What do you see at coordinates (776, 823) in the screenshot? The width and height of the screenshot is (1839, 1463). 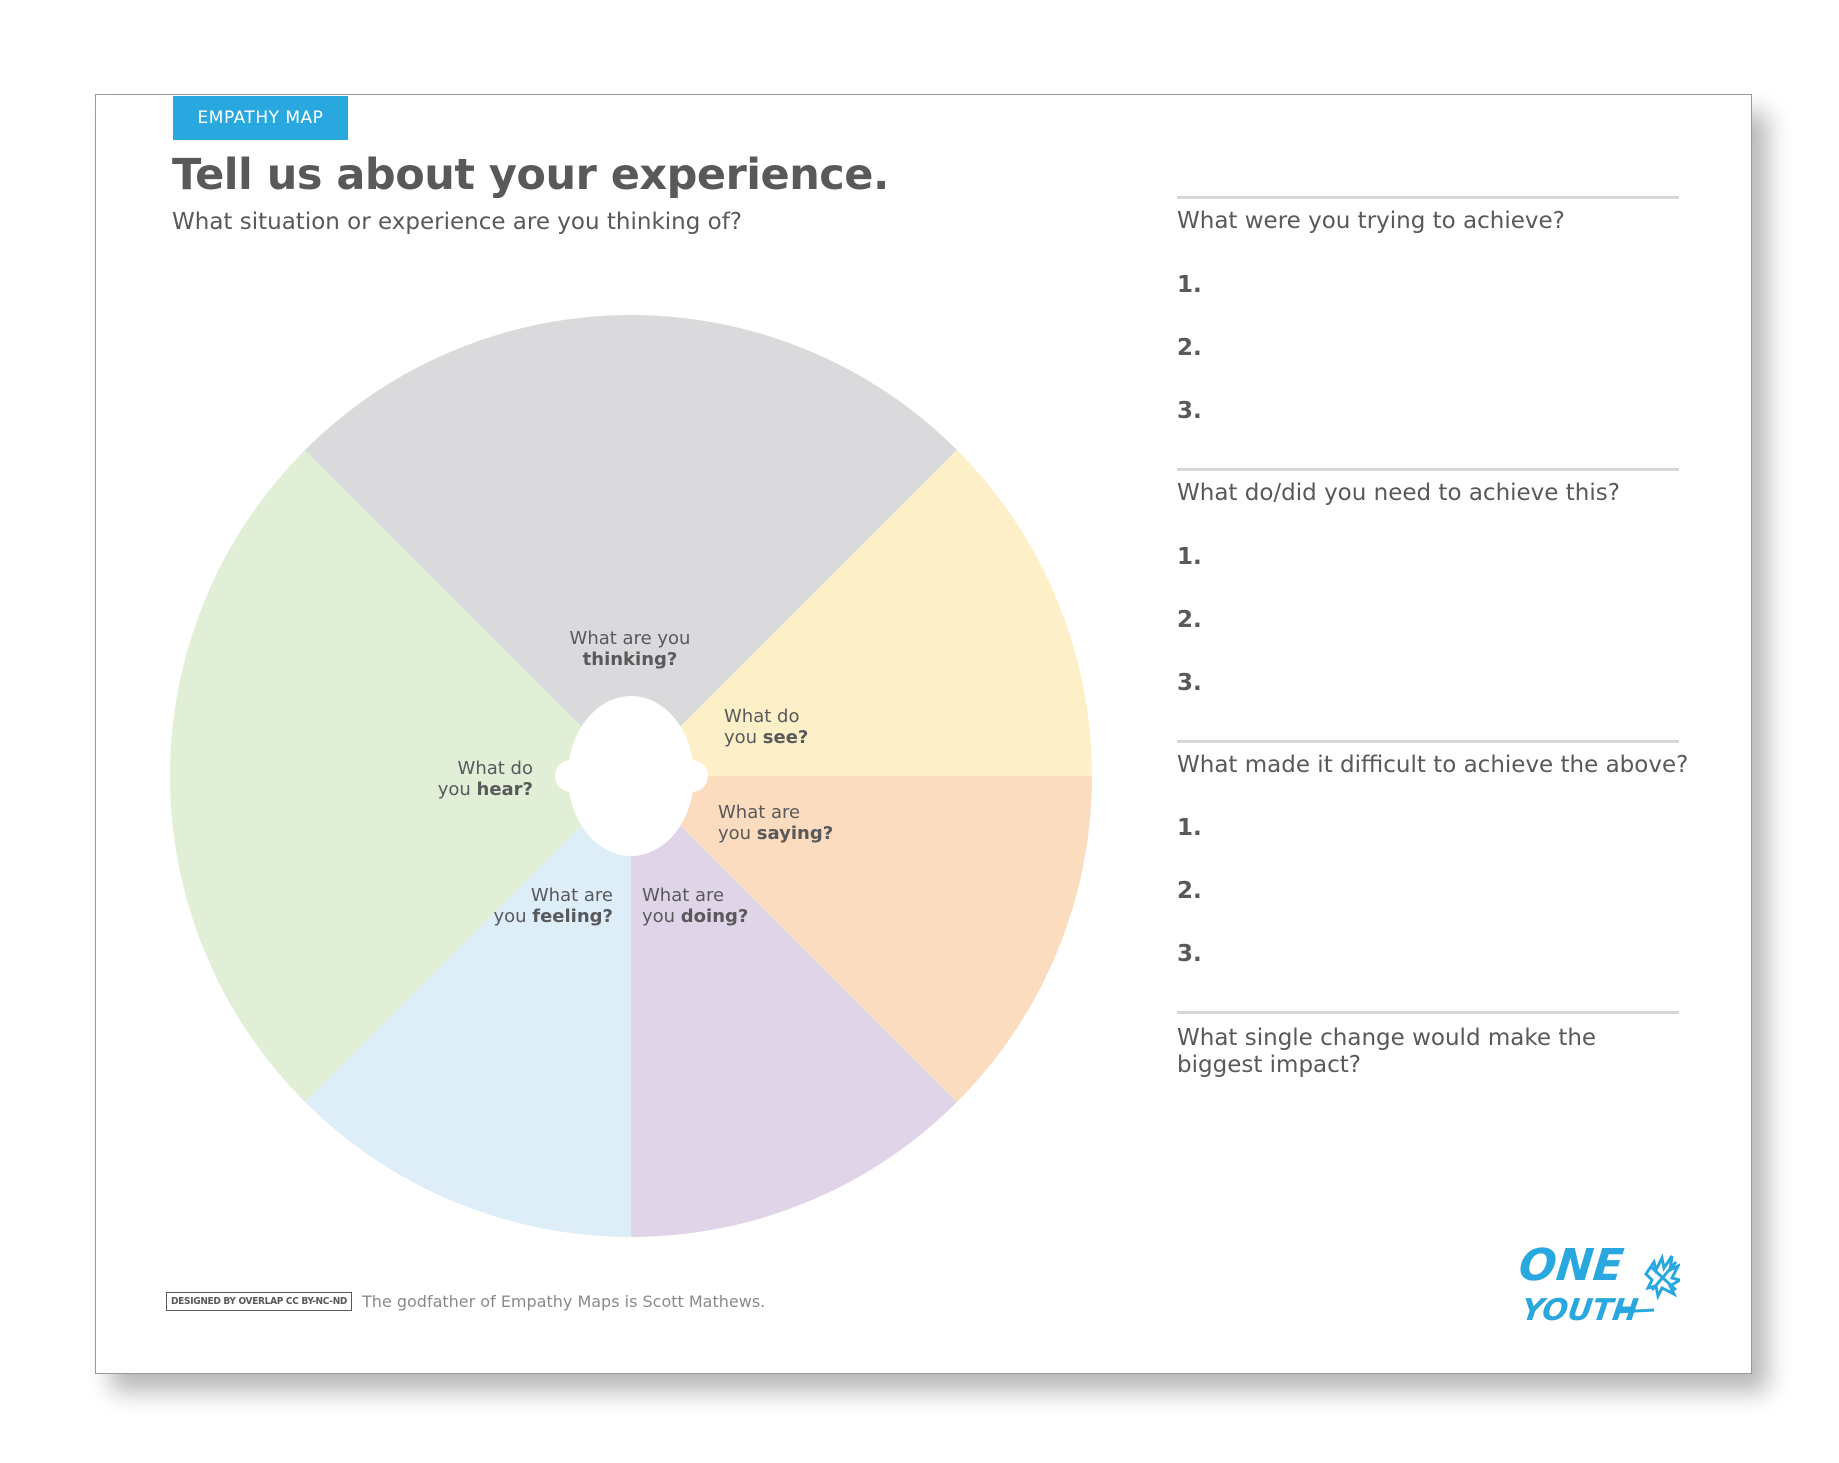 I see `label-saying: What are you saying?` at bounding box center [776, 823].